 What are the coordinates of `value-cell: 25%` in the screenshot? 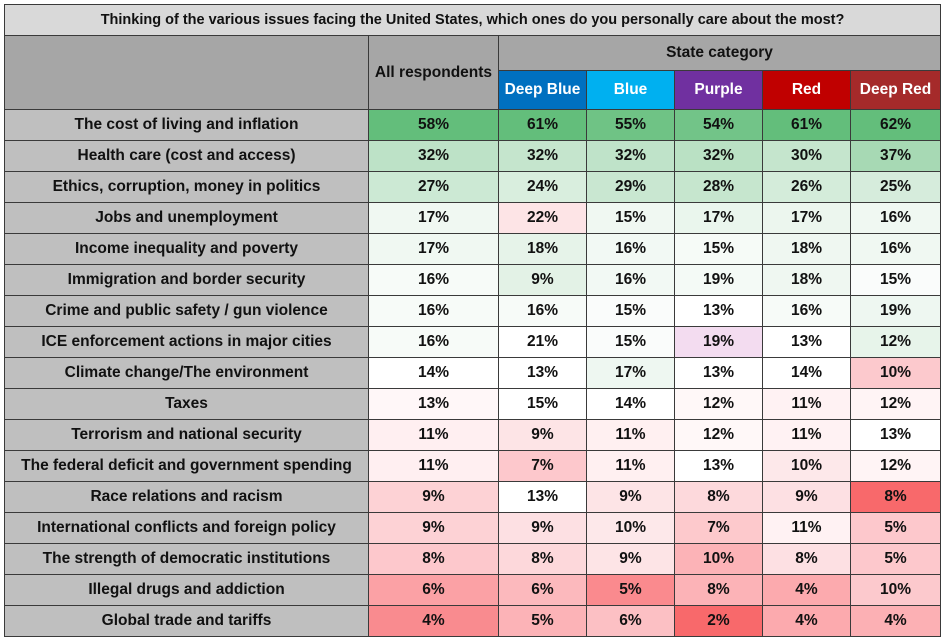 It's located at (895, 187).